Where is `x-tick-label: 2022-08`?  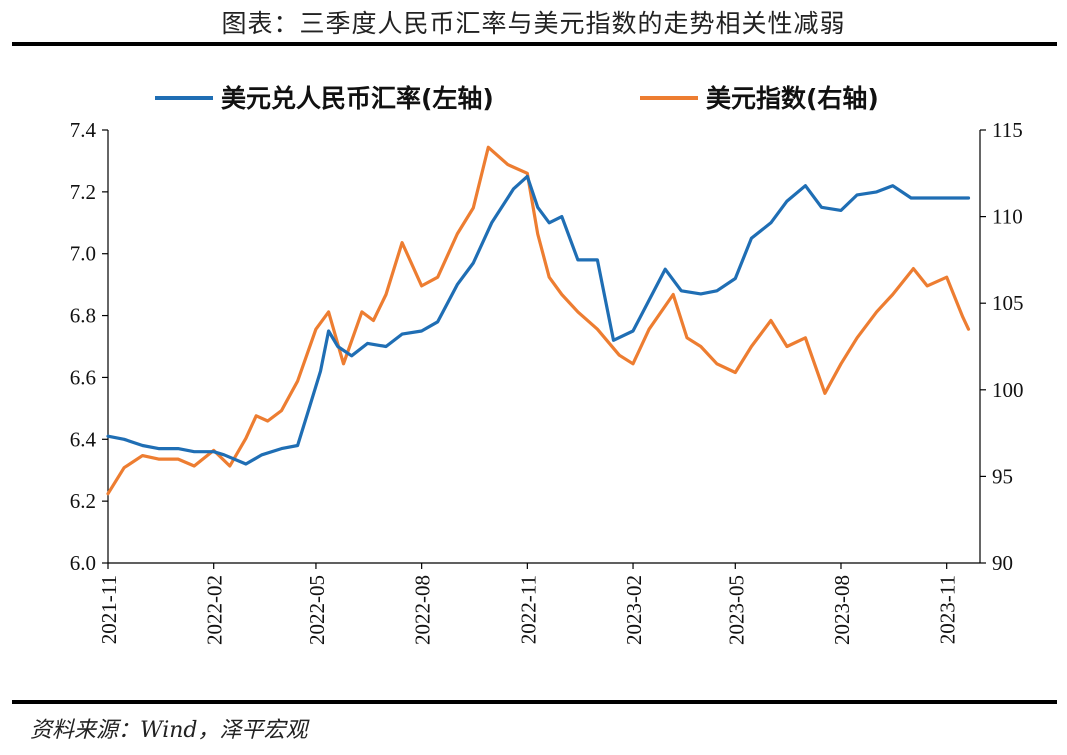
x-tick-label: 2022-08 is located at coordinates (423, 610).